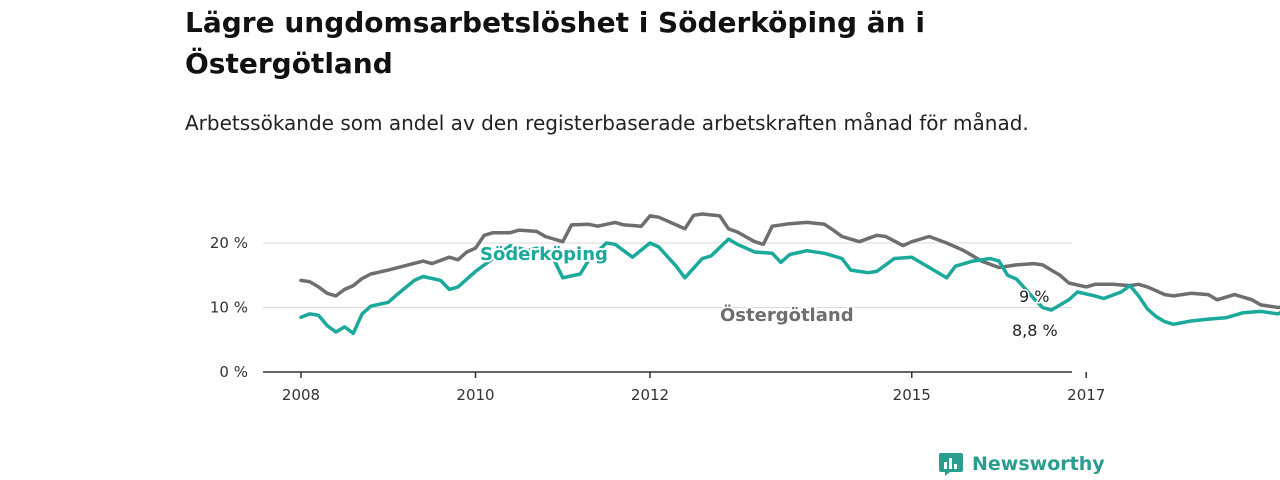 This screenshot has height=480, width=1280. What do you see at coordinates (787, 315) in the screenshot?
I see `series-label-ostergotland: Östergötland` at bounding box center [787, 315].